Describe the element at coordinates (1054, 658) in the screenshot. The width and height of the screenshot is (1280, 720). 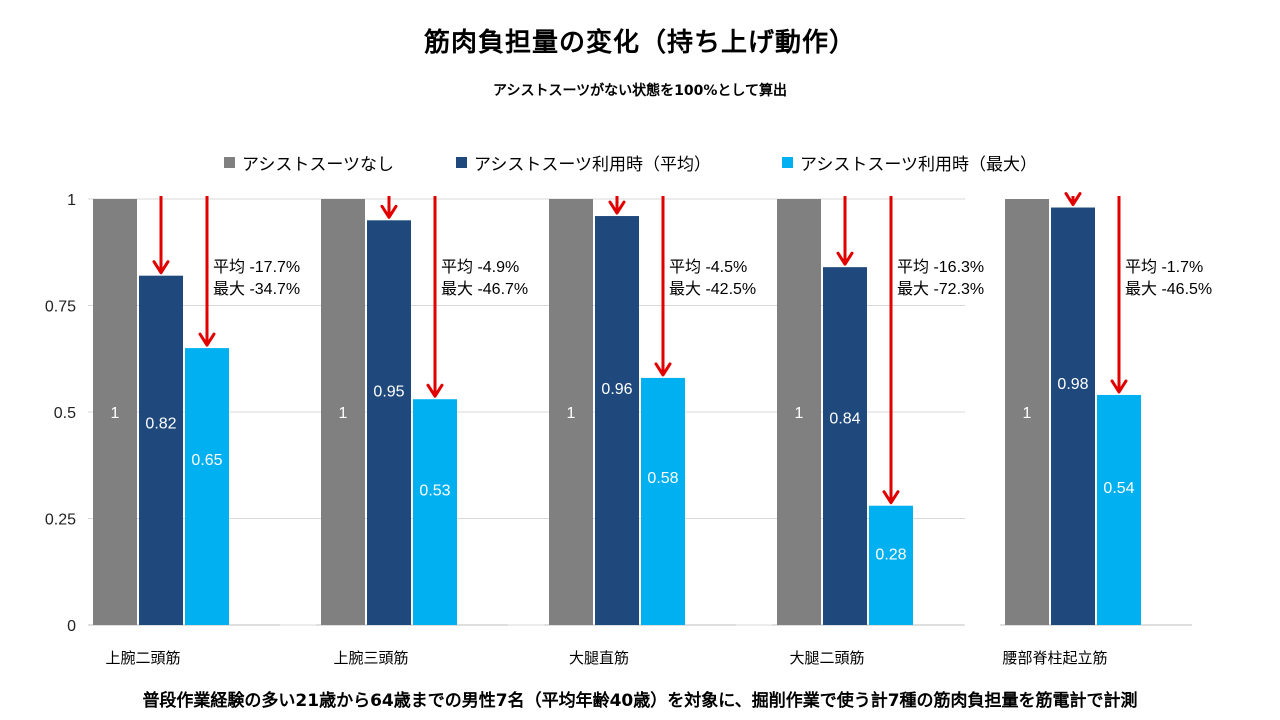
I see `x-category-label: 腰部脊柱起立筋` at that location.